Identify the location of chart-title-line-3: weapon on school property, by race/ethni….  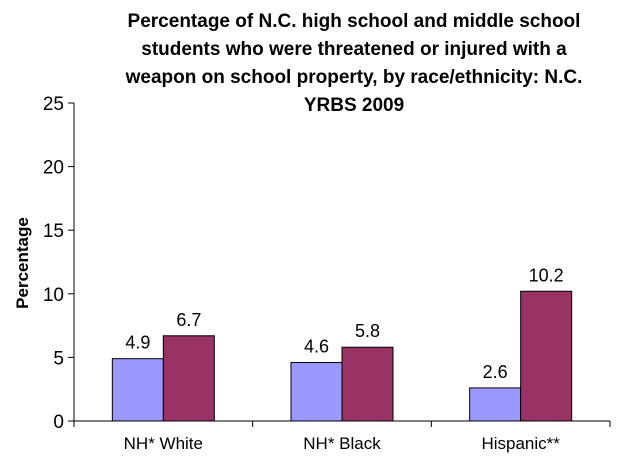
(354, 77).